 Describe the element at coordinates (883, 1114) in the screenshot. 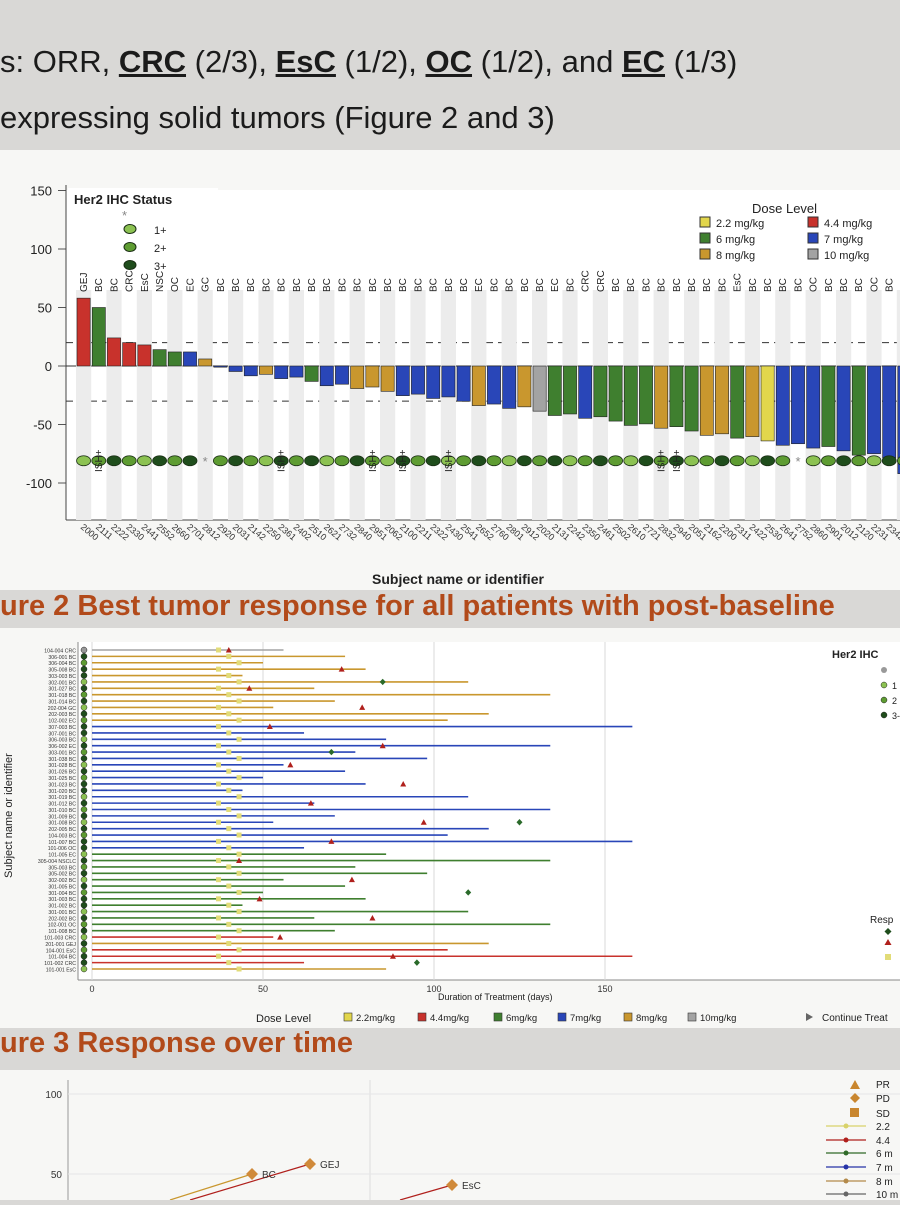

I see `legend-label: SD` at that location.